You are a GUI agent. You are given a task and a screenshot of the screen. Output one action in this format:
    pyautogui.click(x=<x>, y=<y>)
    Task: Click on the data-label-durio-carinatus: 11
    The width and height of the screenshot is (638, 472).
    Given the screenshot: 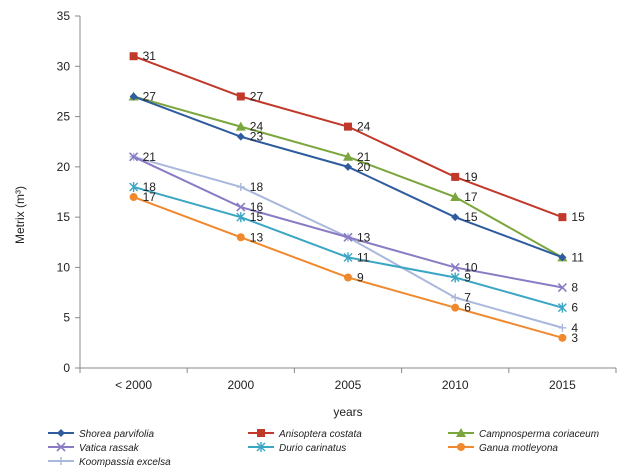 What is the action you would take?
    pyautogui.click(x=363, y=257)
    